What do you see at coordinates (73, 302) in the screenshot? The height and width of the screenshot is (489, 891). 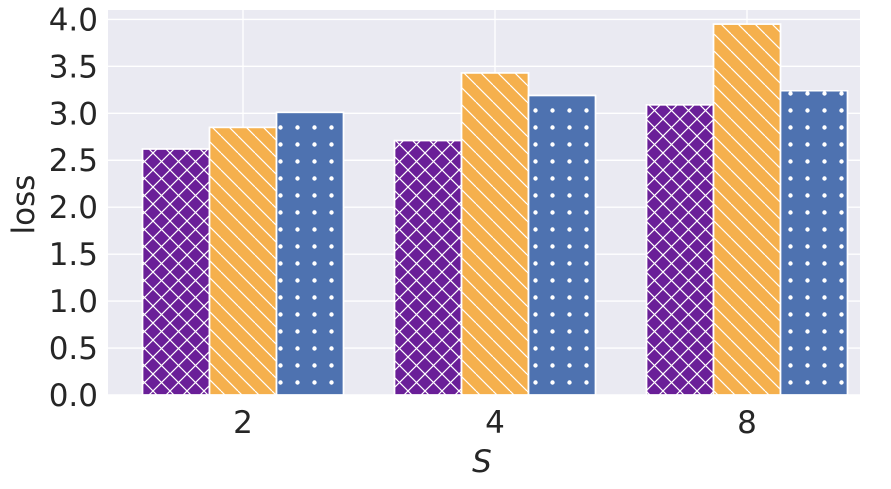 I see `y-tick-label: 1.0` at bounding box center [73, 302].